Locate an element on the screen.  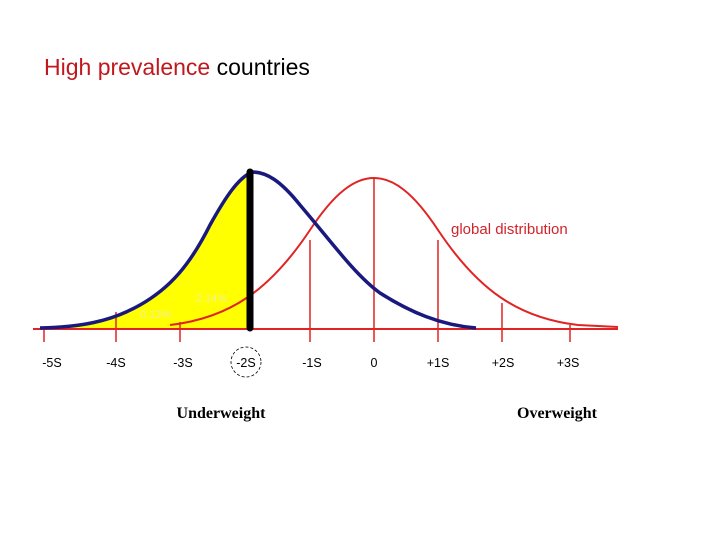
tick-label-plus1s: +1S is located at coordinates (438, 363).